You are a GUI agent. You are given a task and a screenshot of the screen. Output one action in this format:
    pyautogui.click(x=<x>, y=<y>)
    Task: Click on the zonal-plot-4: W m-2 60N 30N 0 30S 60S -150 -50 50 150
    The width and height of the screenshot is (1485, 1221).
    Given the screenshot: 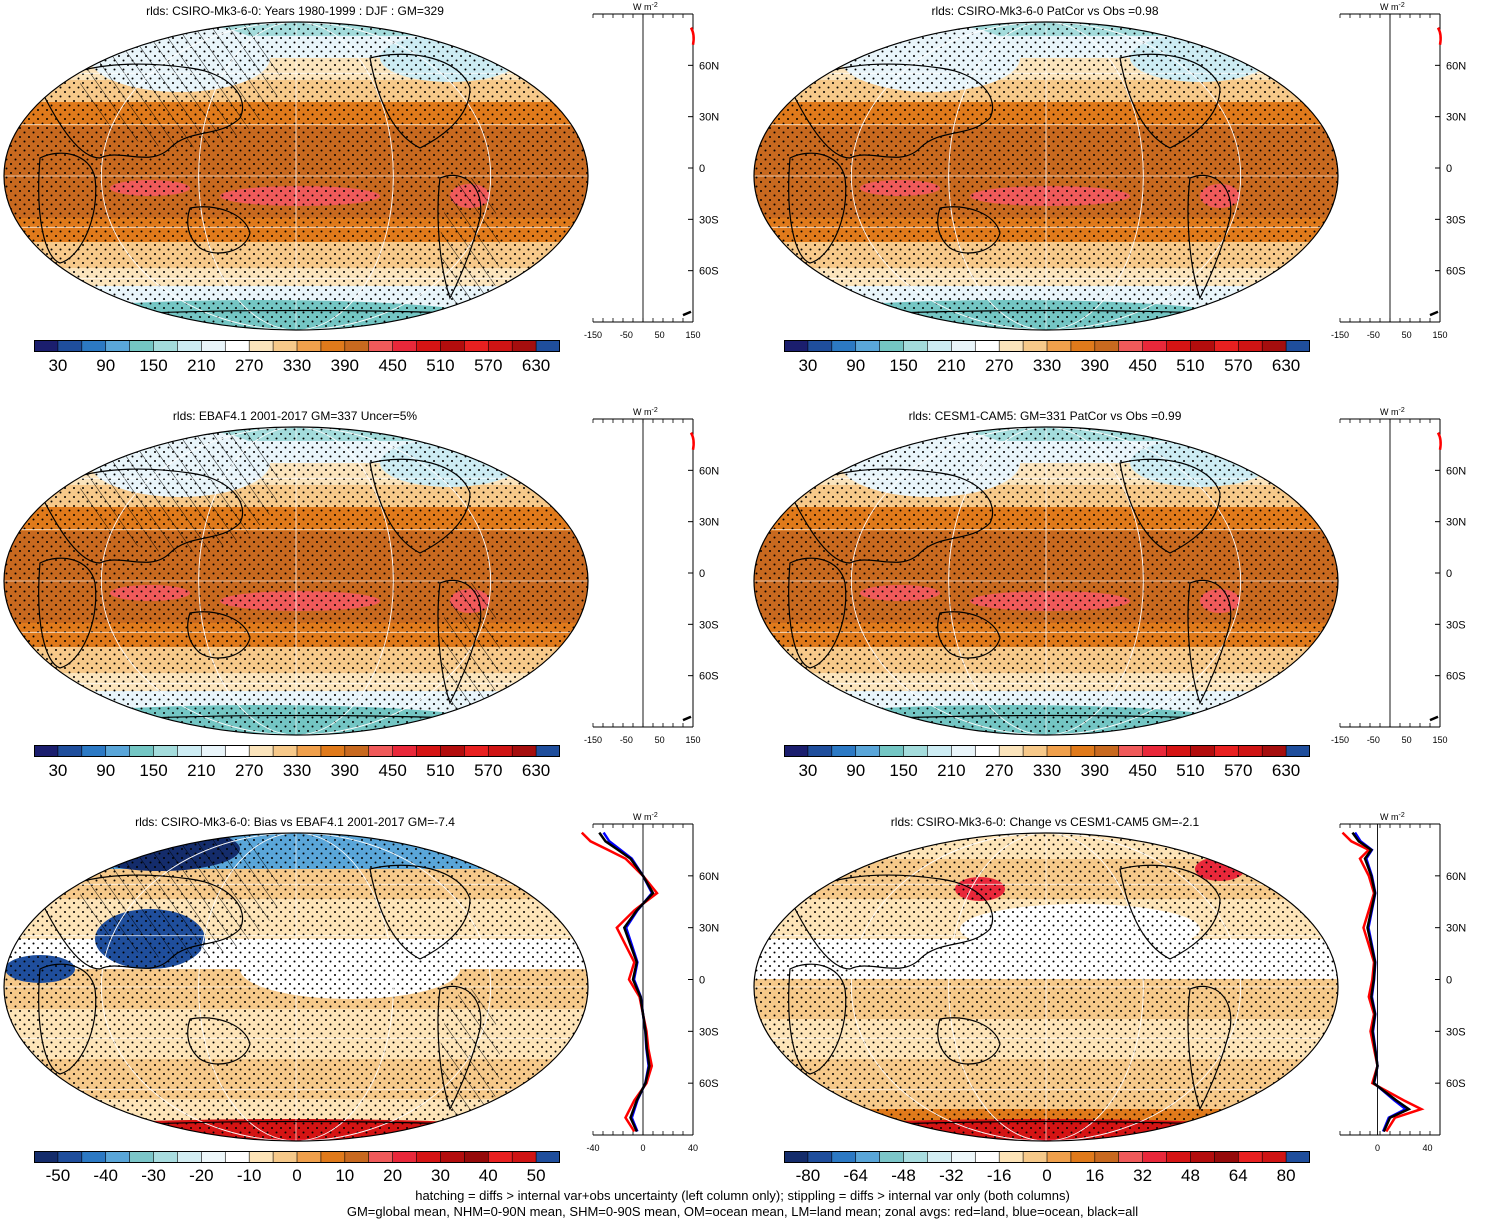 What is the action you would take?
    pyautogui.click(x=1398, y=576)
    